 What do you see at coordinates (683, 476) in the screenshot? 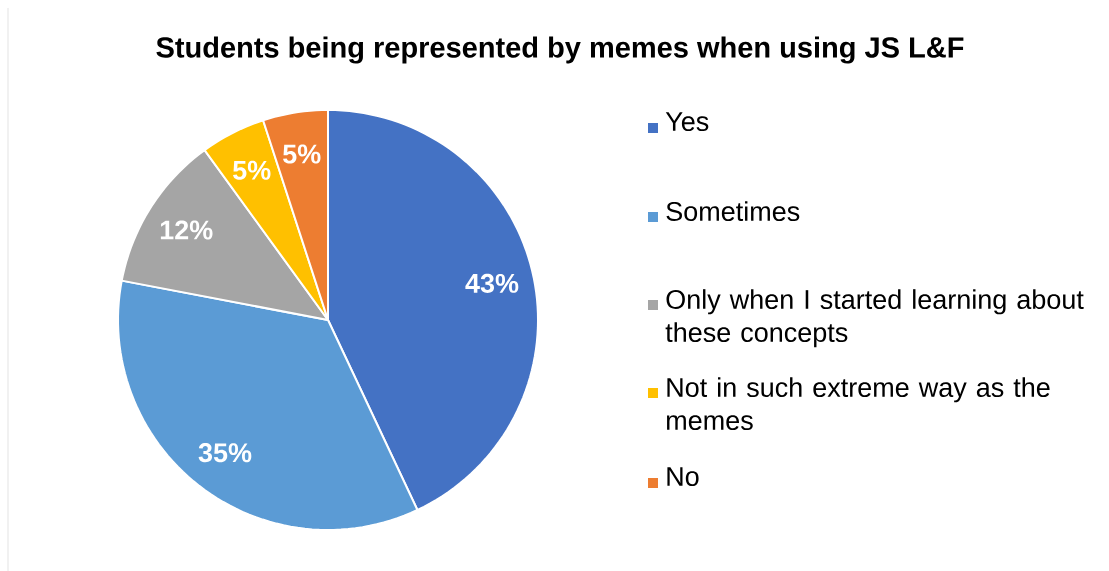
I see `legend-label: No` at bounding box center [683, 476].